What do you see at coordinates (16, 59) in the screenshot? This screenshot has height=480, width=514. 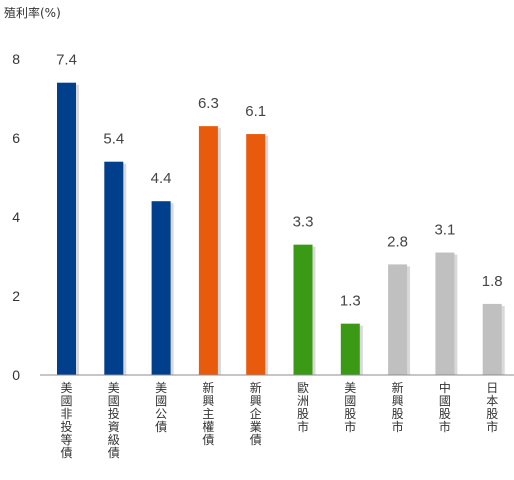 I see `y-tick-label: 8` at bounding box center [16, 59].